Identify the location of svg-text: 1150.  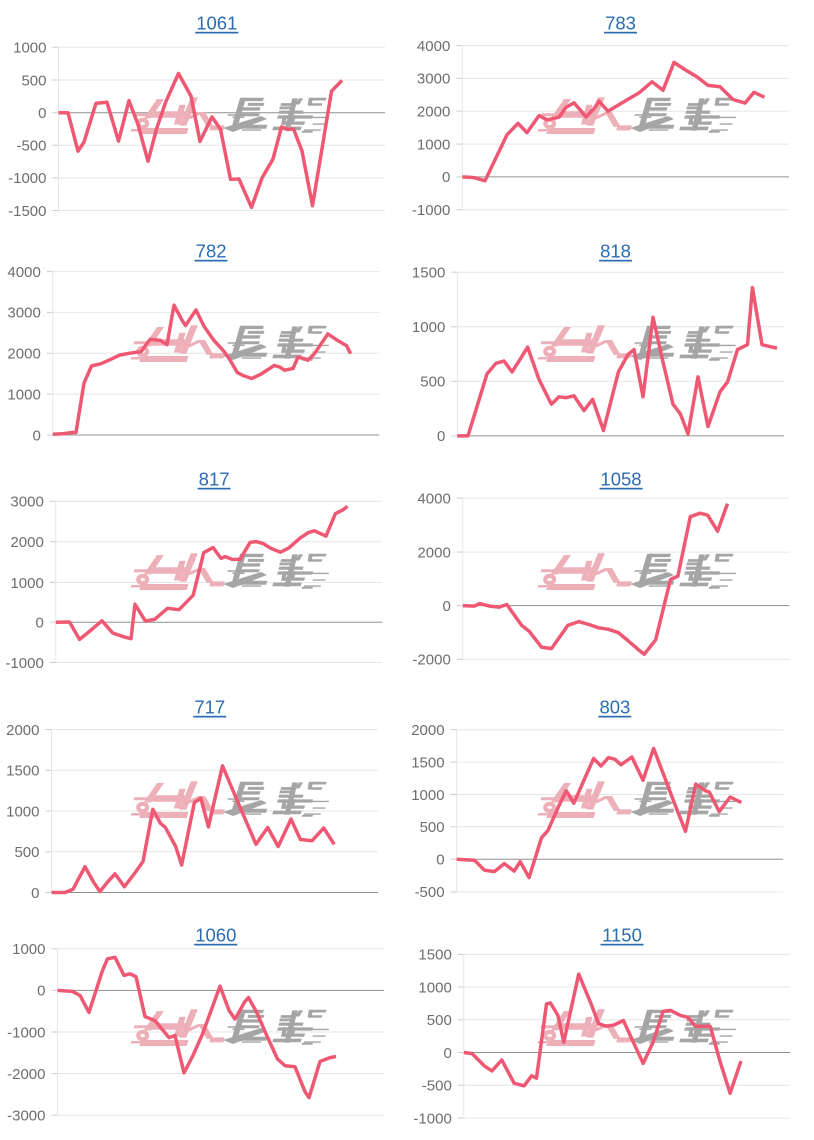
(622, 935).